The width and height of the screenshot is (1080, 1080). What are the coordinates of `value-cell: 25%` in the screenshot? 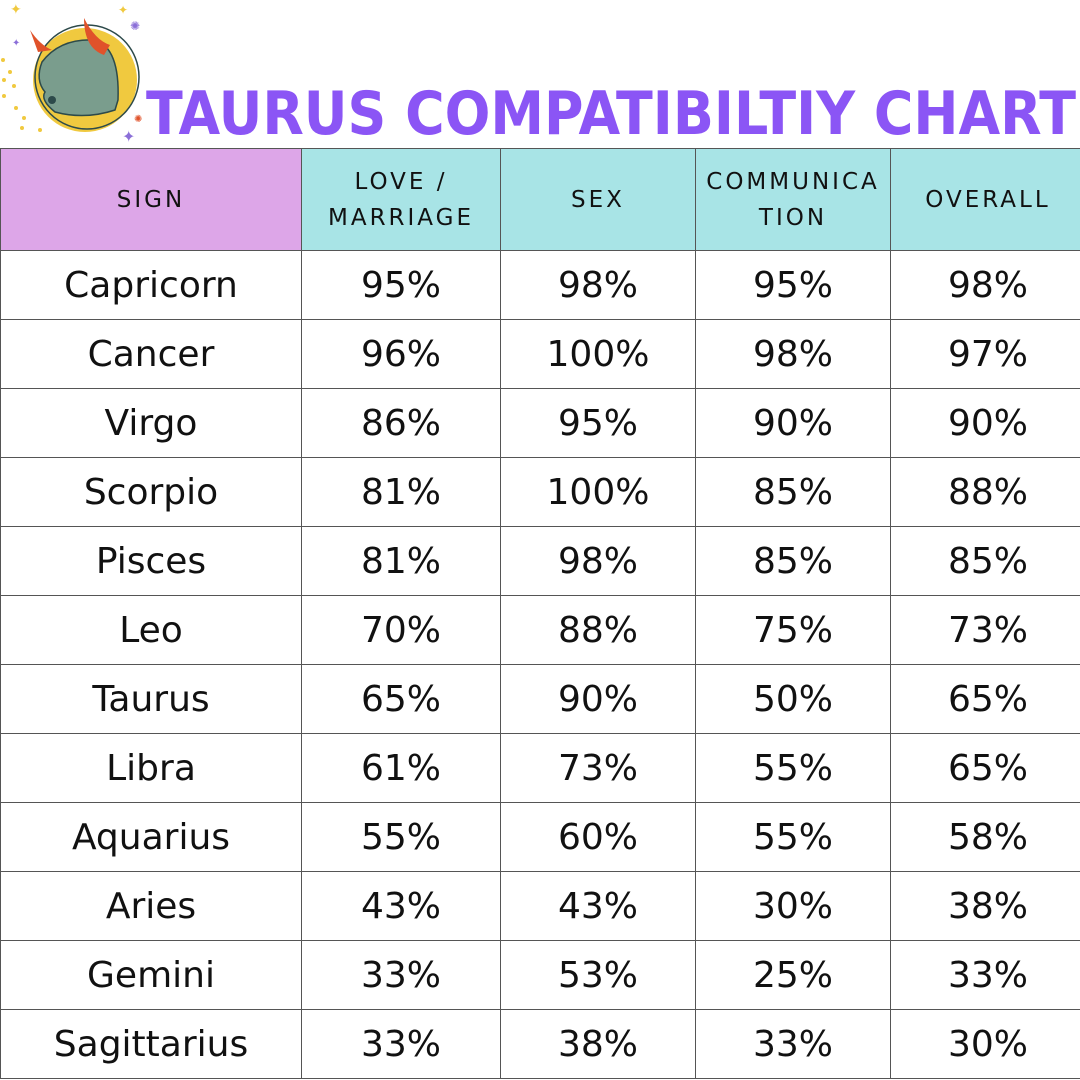 It's located at (793, 975).